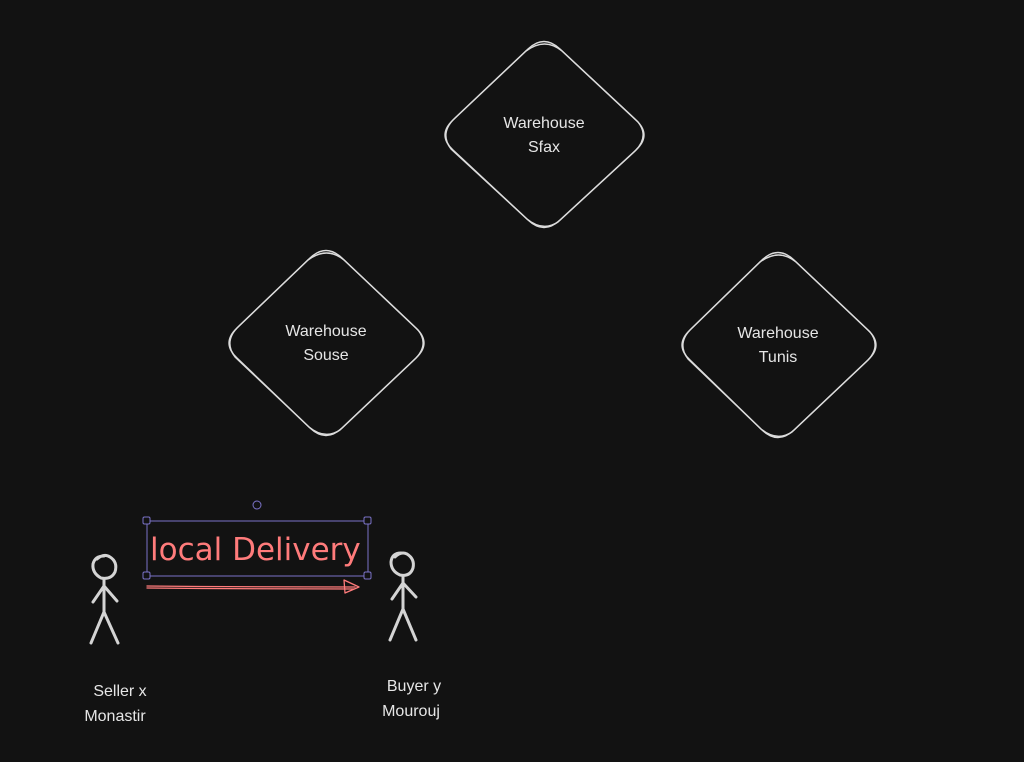  Describe the element at coordinates (104, 566) in the screenshot. I see `seller-head-icon` at that location.